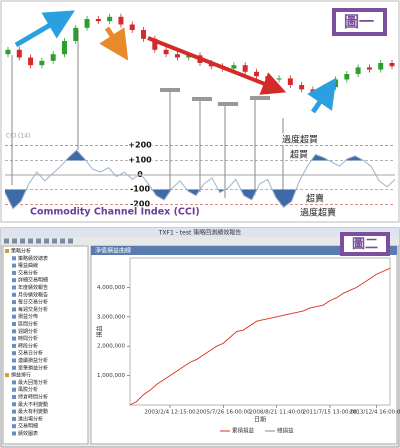 The width and height of the screenshot is (400, 448). What do you see at coordinates (140, 203) in the screenshot?
I see `y-tick-label: -200` at bounding box center [140, 203].